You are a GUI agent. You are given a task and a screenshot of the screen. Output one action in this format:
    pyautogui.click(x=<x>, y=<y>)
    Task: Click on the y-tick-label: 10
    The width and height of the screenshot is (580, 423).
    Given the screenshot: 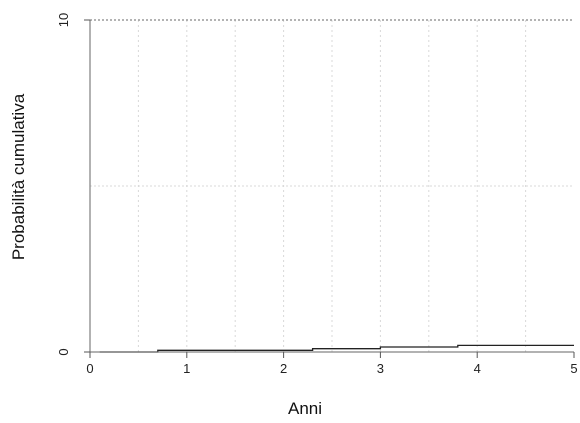 What is the action you would take?
    pyautogui.click(x=63, y=20)
    